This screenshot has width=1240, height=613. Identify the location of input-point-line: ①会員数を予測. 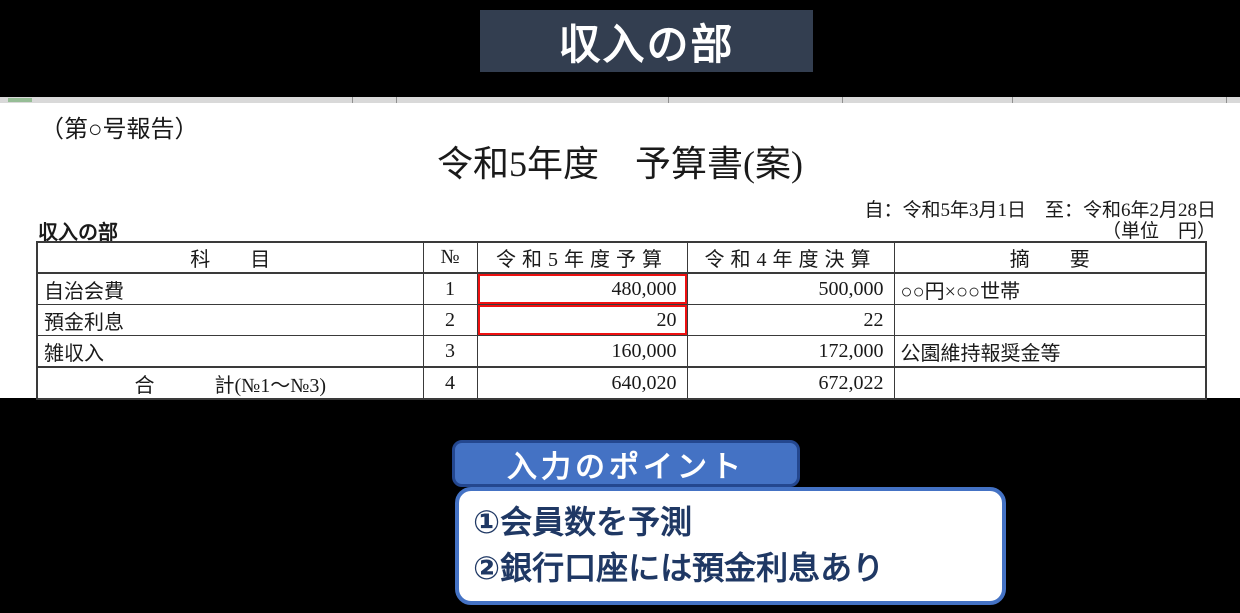
(583, 522).